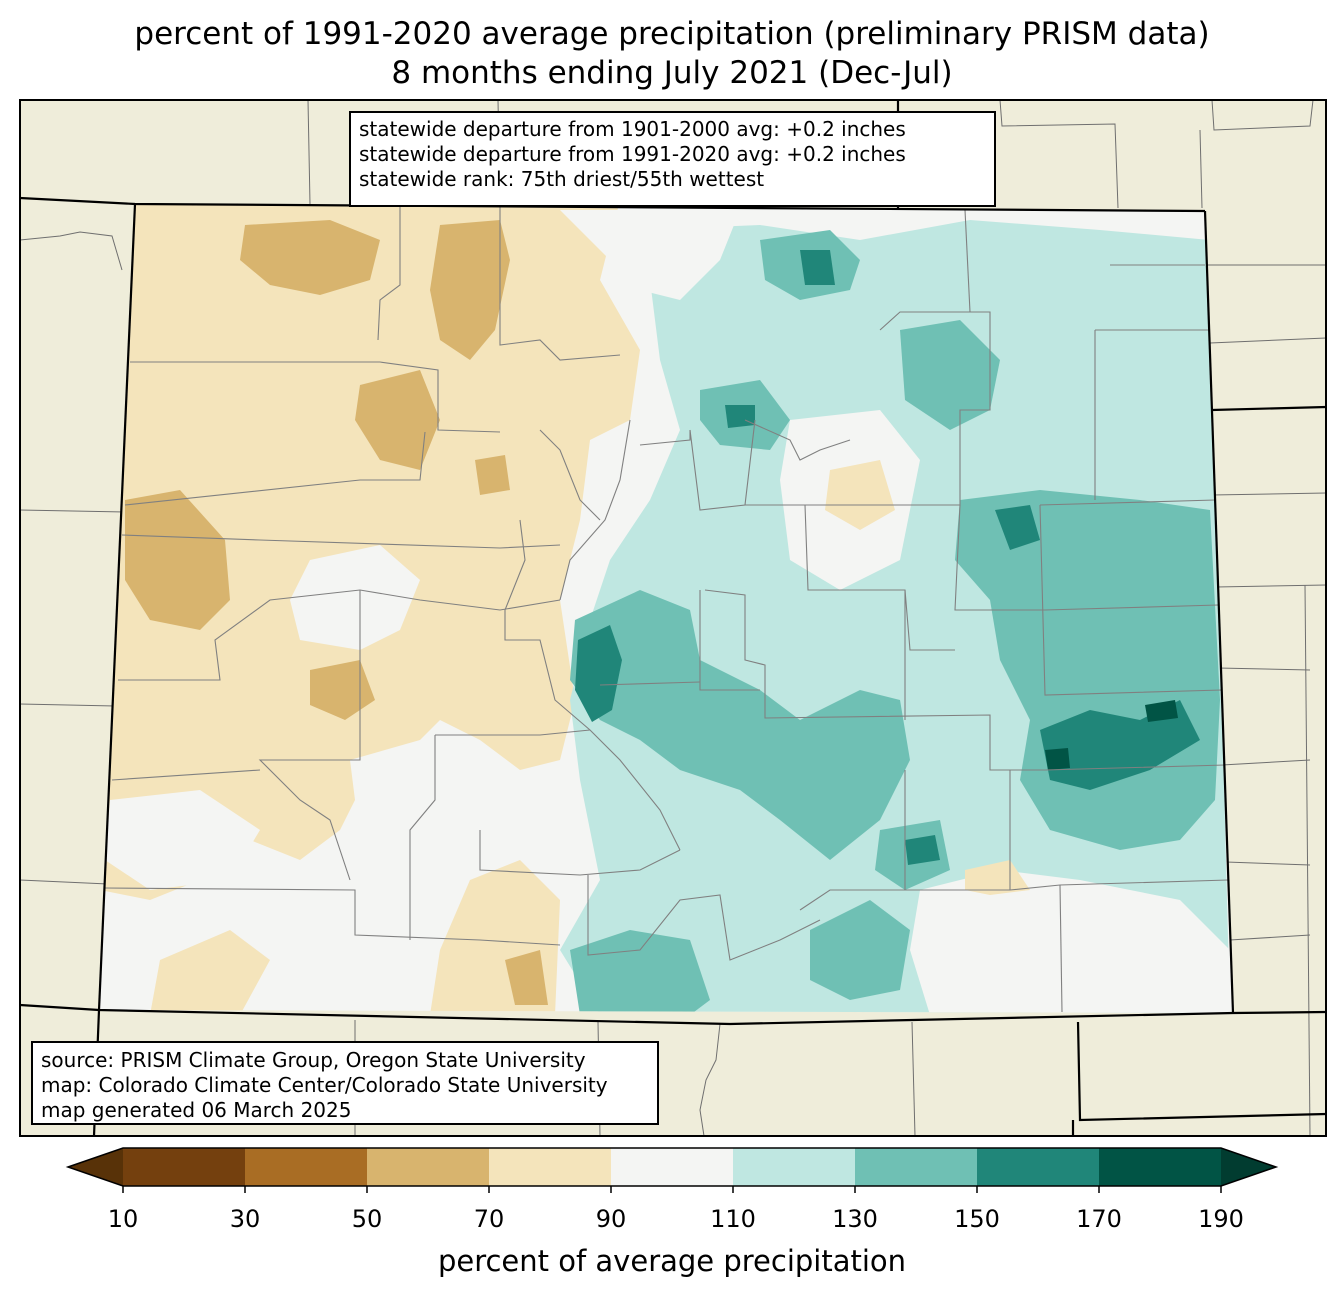 The height and width of the screenshot is (1299, 1344). Describe the element at coordinates (177, 560) in the screenshot. I see `dry-region-50-70-west` at that location.